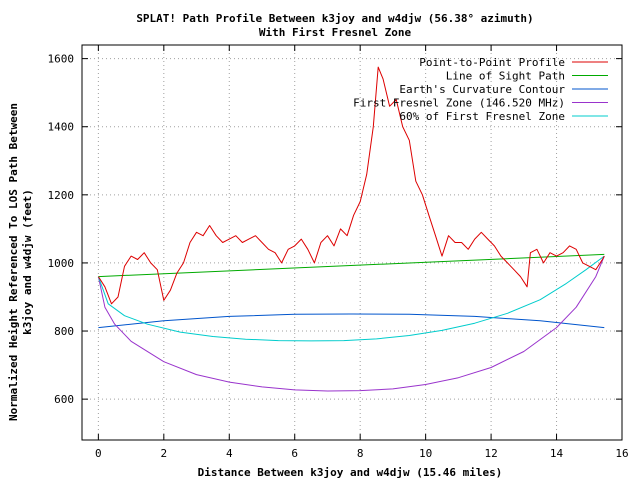 This screenshot has height=480, width=640. I want to click on y-tick-label: 800, so click(64, 331).